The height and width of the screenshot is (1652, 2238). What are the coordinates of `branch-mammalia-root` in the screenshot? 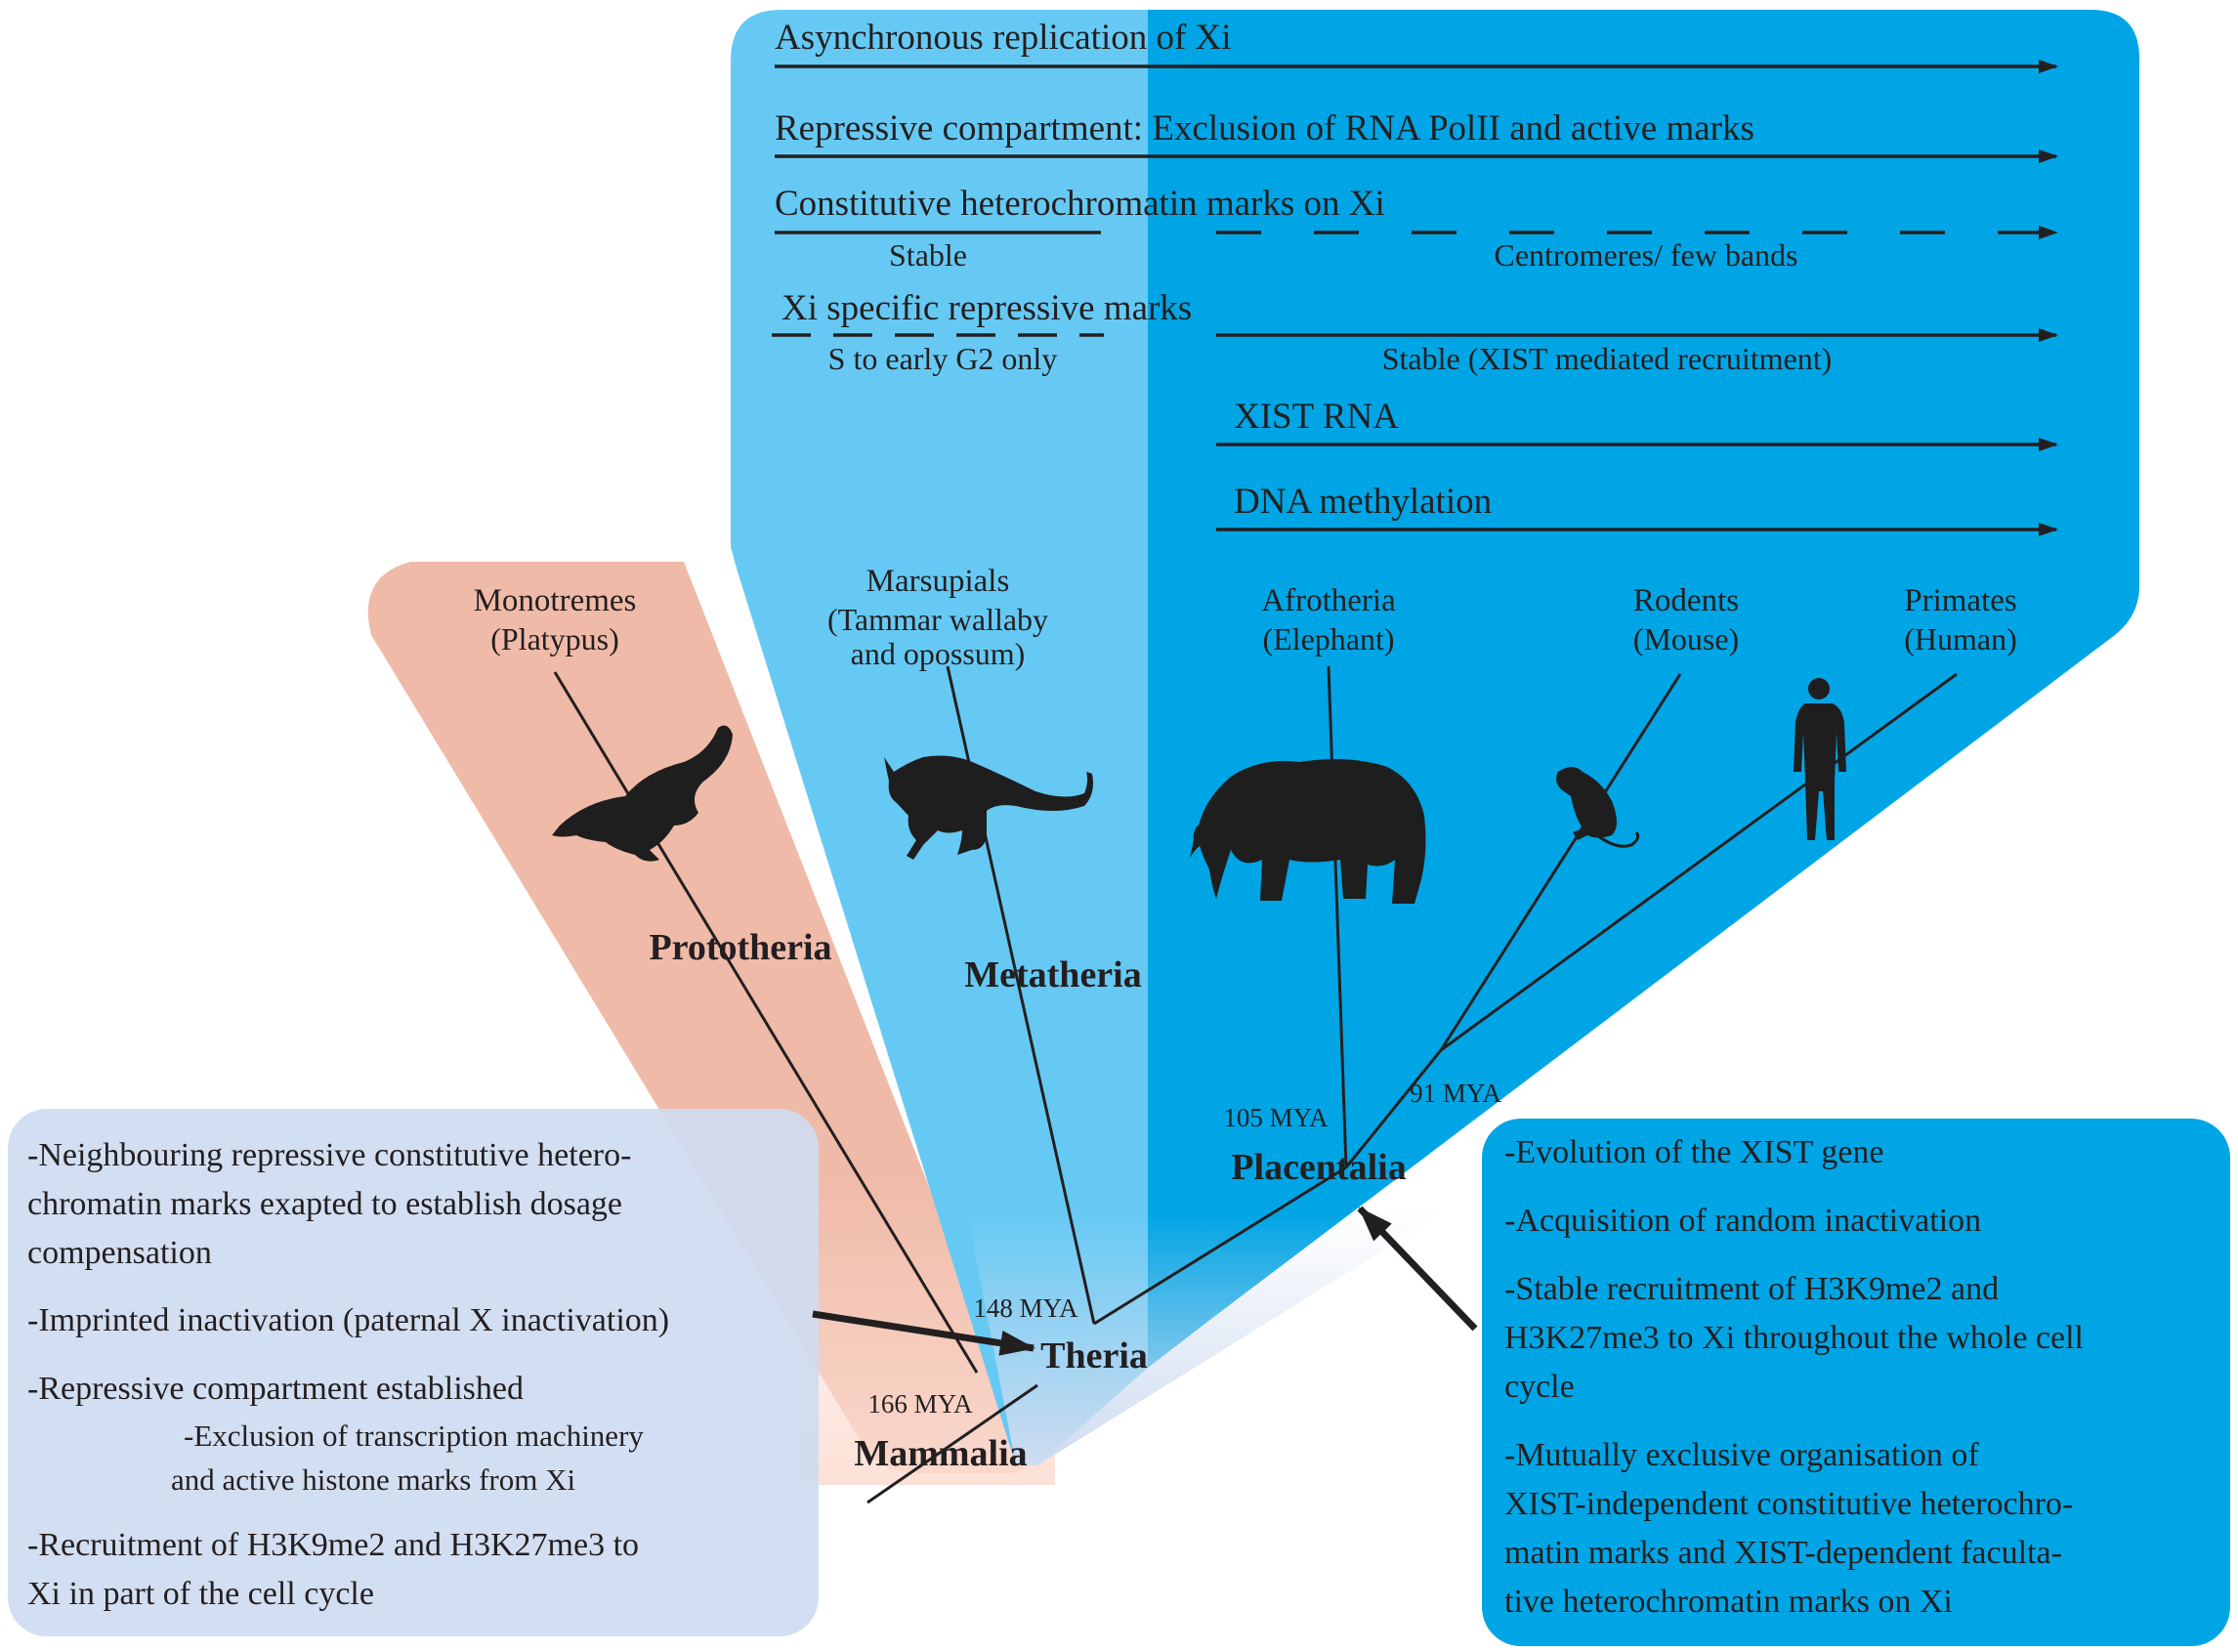 It's located at (952, 1443).